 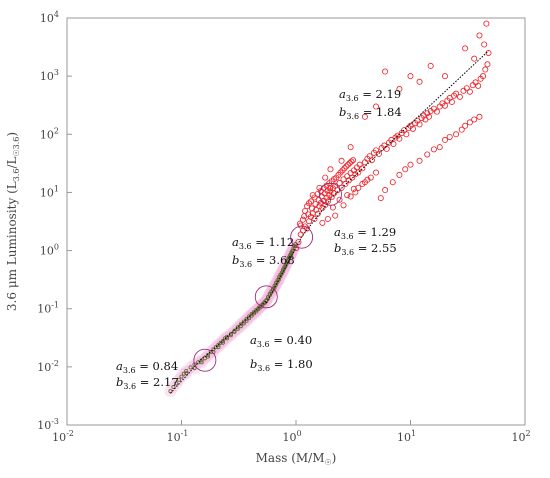 I want to click on coef-value: = 1.12, so click(x=273, y=242).